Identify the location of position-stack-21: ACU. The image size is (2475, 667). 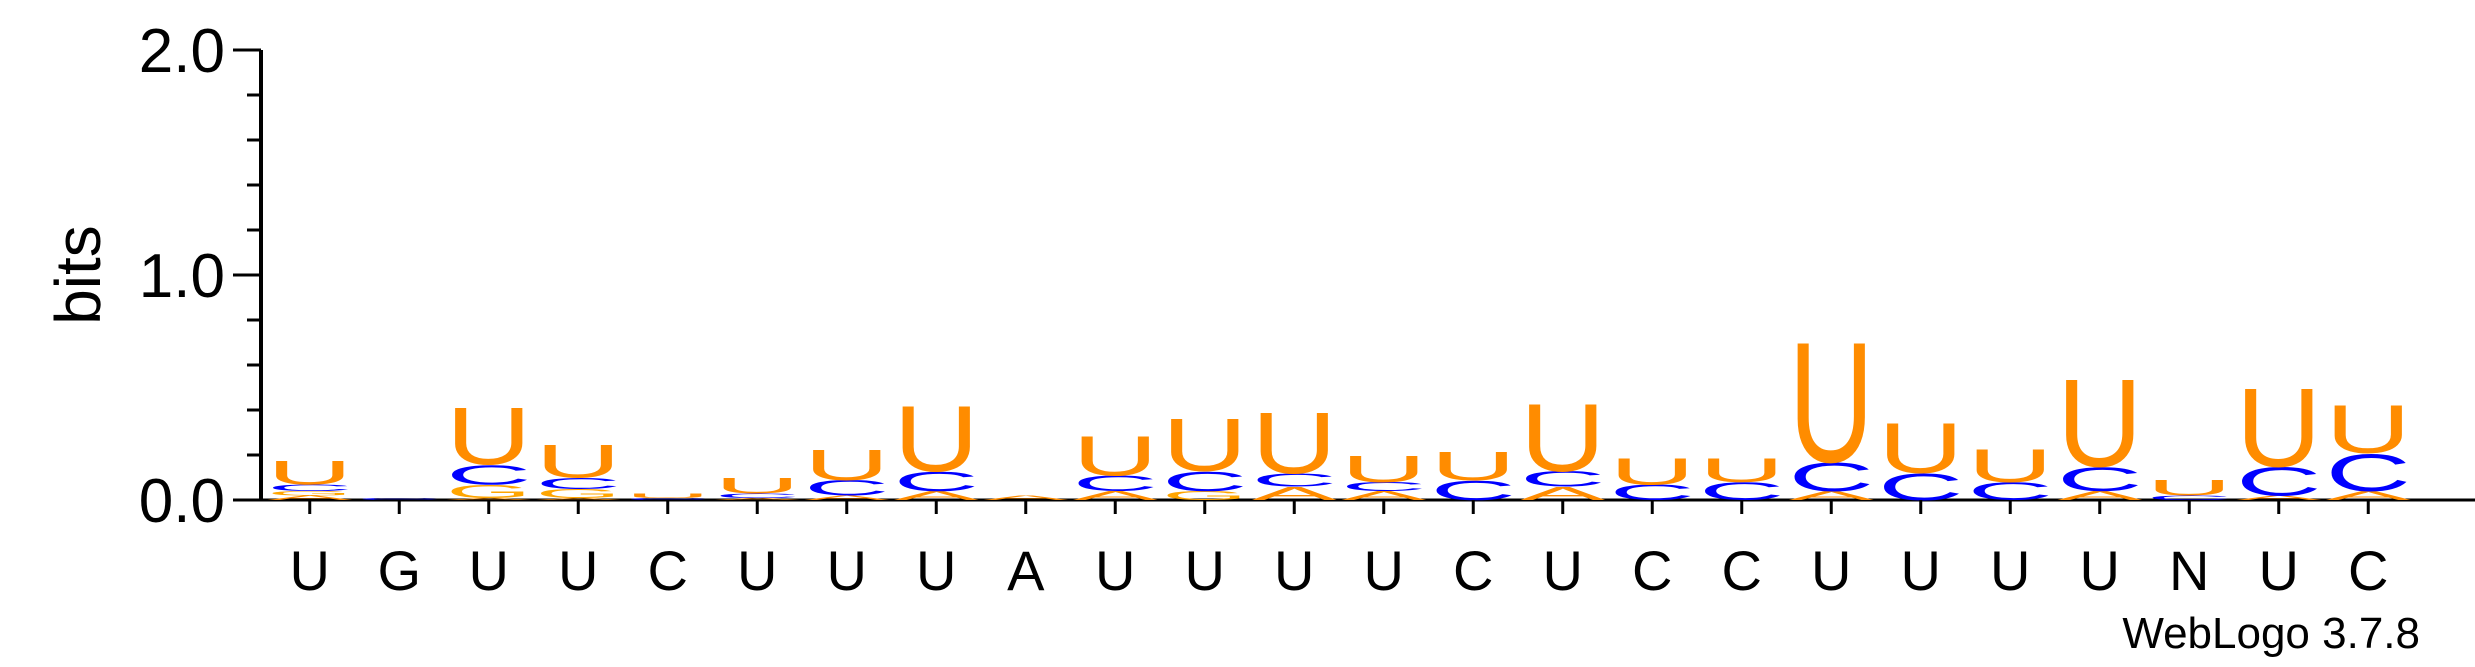
(2100, 427).